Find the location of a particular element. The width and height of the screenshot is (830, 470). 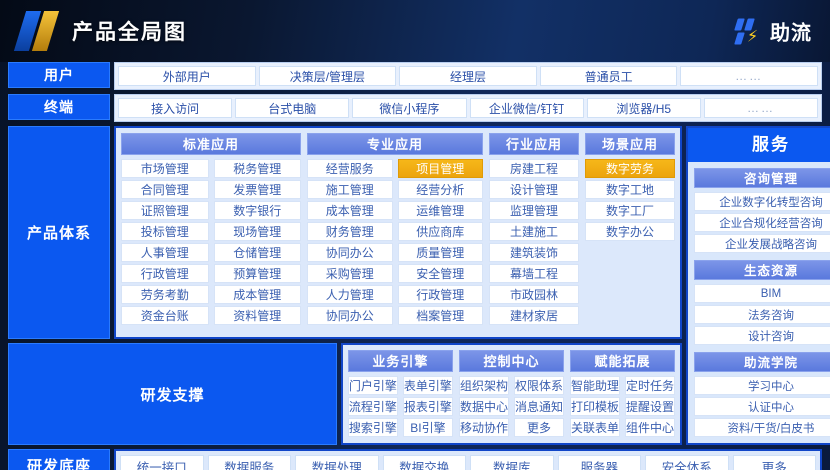

app-cell: 合同管理 is located at coordinates (165, 189).